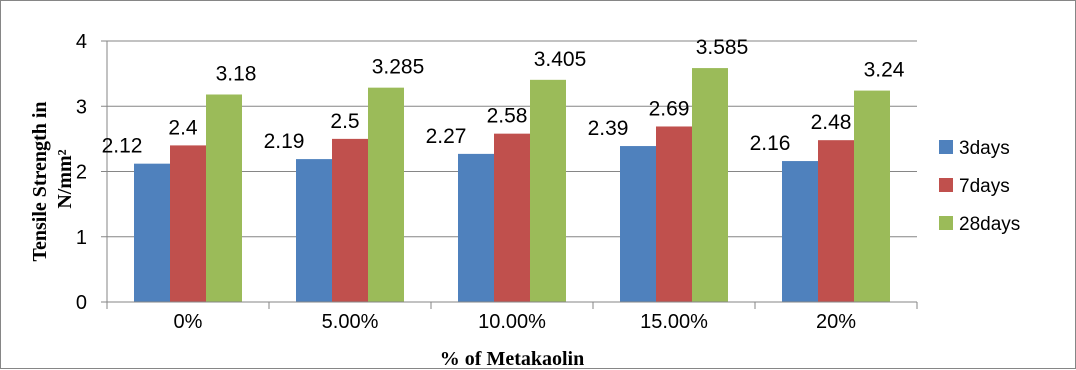 The image size is (1076, 370). What do you see at coordinates (984, 186) in the screenshot?
I see `legend-label-7days: 7days` at bounding box center [984, 186].